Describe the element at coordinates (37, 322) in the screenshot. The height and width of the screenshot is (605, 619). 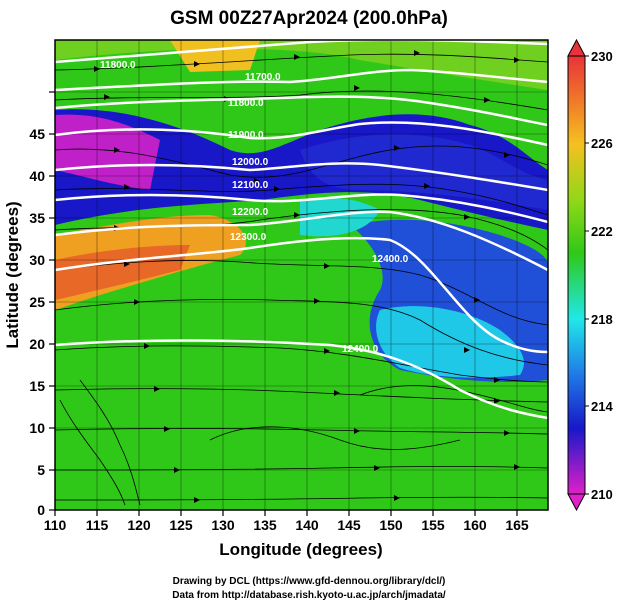
I see `y-tick-labels: 0 5 10 15 20 25 30 35 40 45` at that location.